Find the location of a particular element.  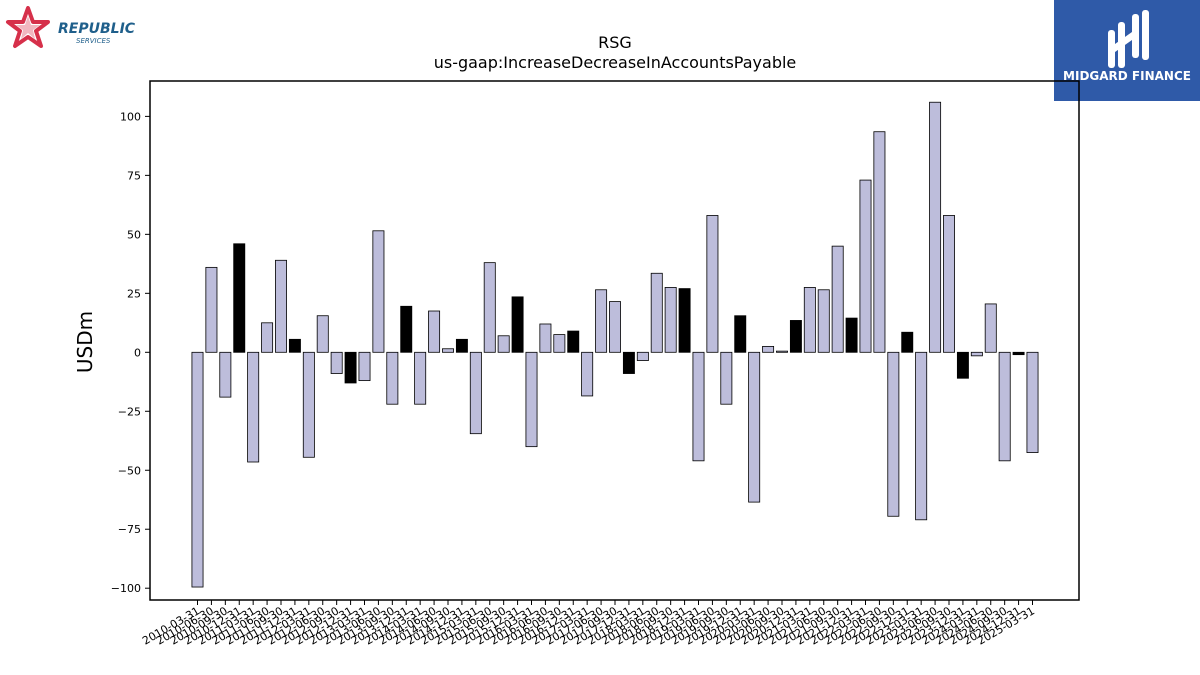

star-icon is located at coordinates (28, 27).